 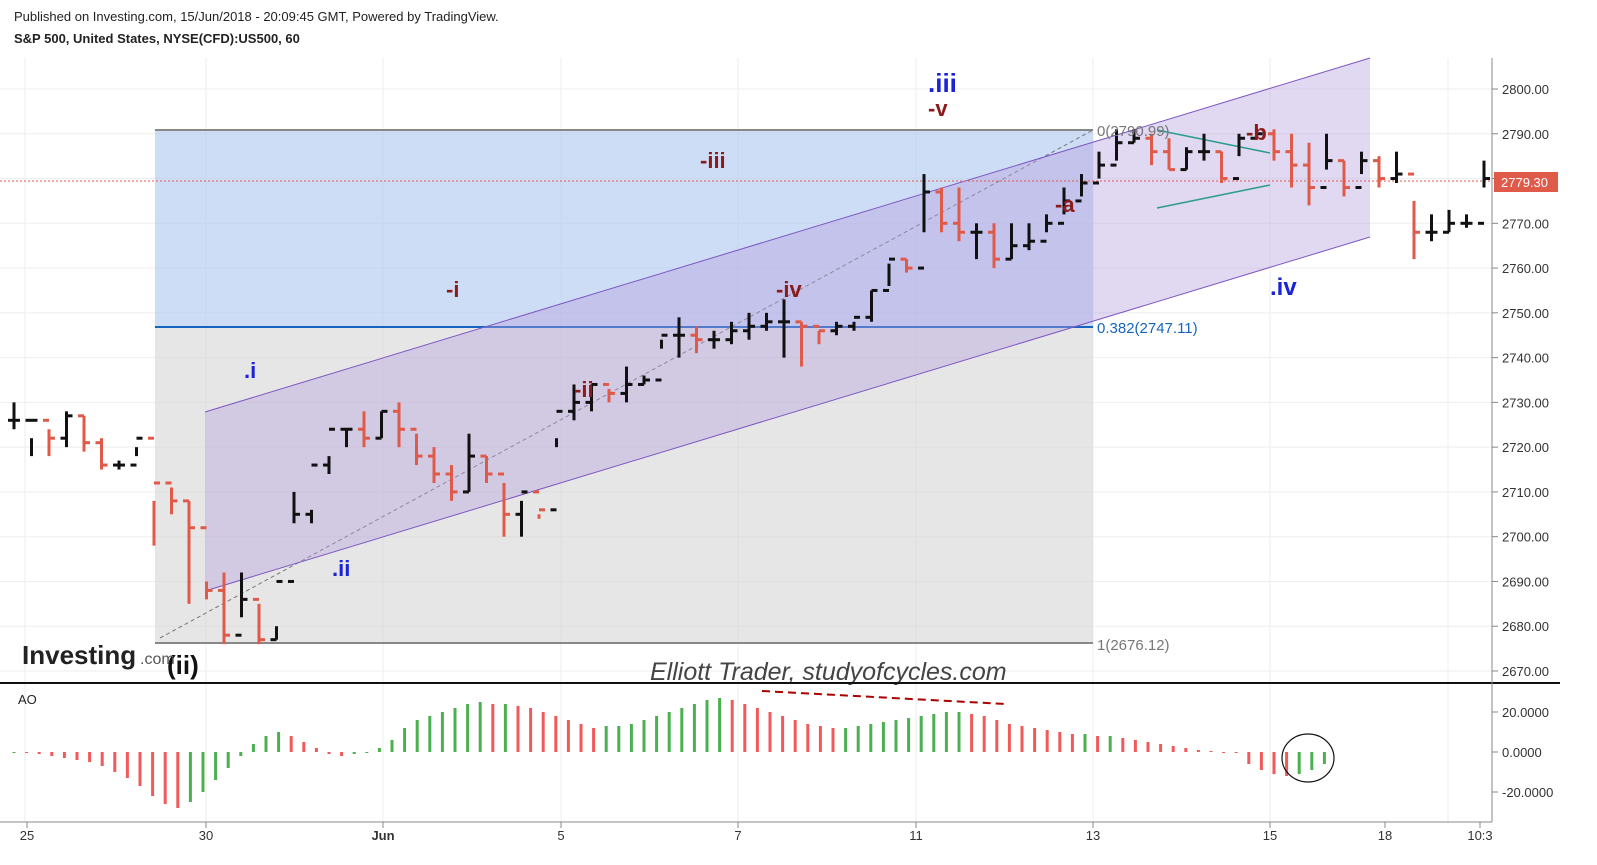 What do you see at coordinates (713, 160) in the screenshot?
I see `wave-label-minus-iii: -iii` at bounding box center [713, 160].